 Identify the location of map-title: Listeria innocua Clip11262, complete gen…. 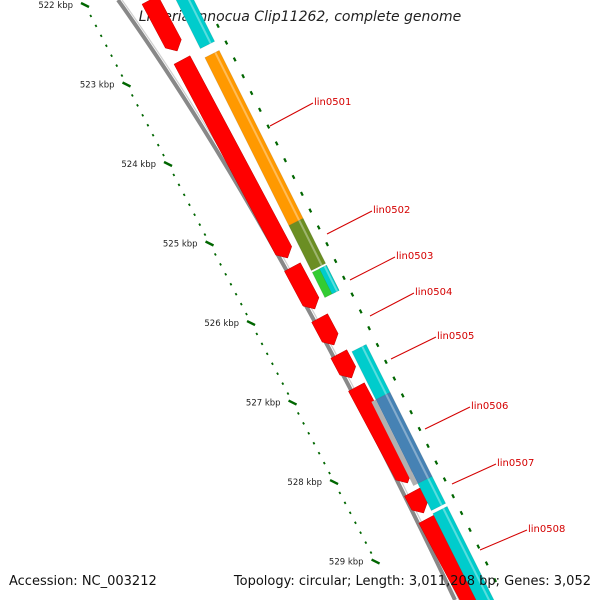
(300, 17).